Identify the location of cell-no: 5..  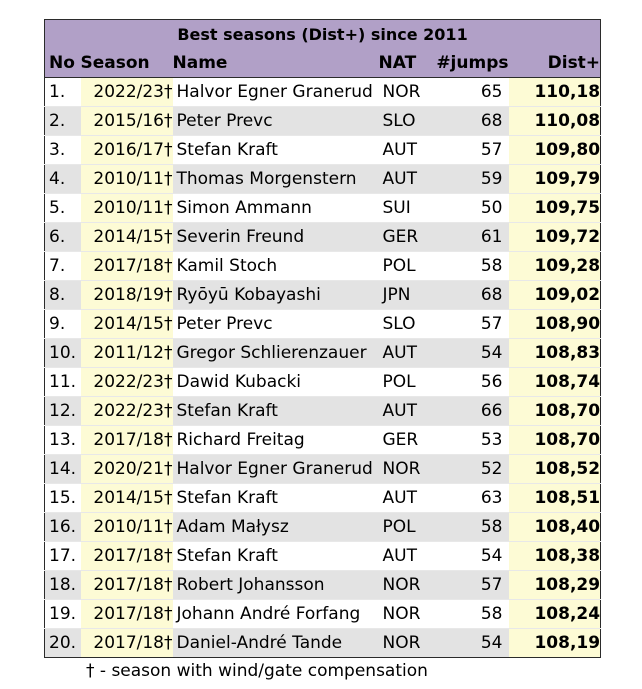
(62, 208).